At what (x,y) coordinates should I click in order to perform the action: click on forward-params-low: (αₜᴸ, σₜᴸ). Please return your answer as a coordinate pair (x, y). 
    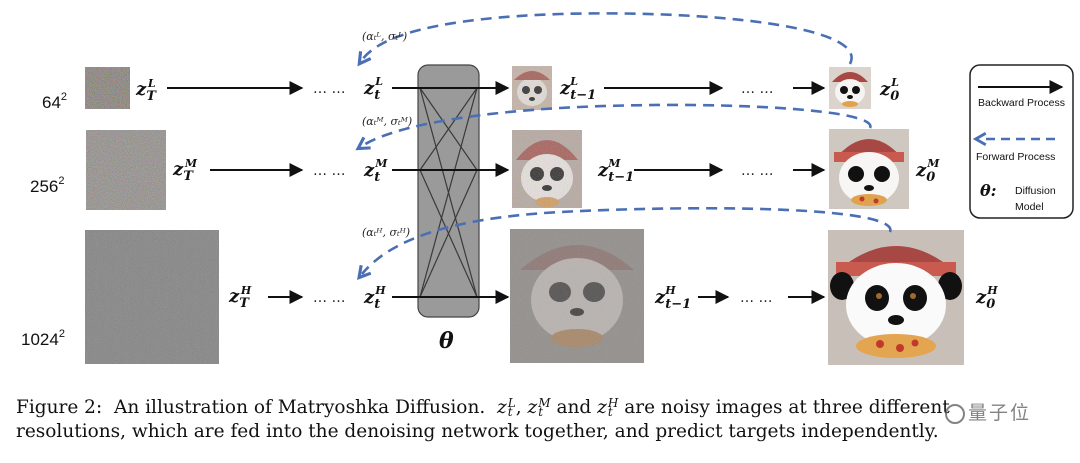
    Looking at the image, I should click on (384, 36).